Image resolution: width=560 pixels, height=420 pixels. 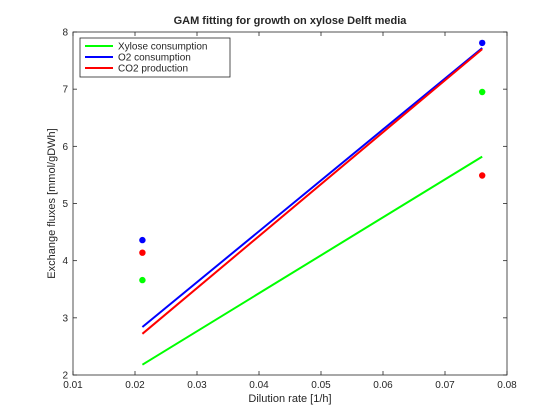 I want to click on x-tick-label: 0.05, so click(x=321, y=385).